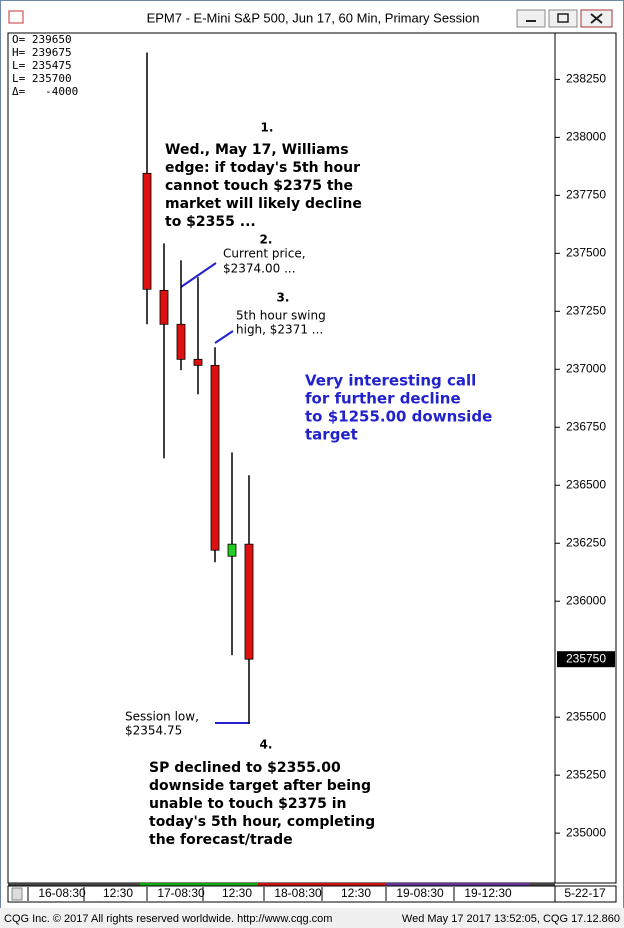  Describe the element at coordinates (162, 717) in the screenshot. I see `annotation-line: Session low,` at that location.